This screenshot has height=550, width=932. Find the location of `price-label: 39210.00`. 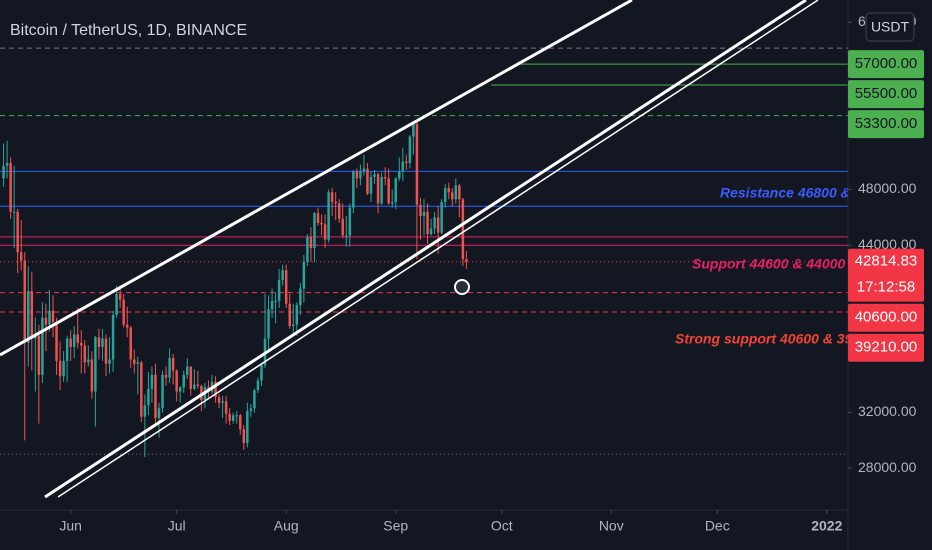

price-label: 39210.00 is located at coordinates (886, 347).